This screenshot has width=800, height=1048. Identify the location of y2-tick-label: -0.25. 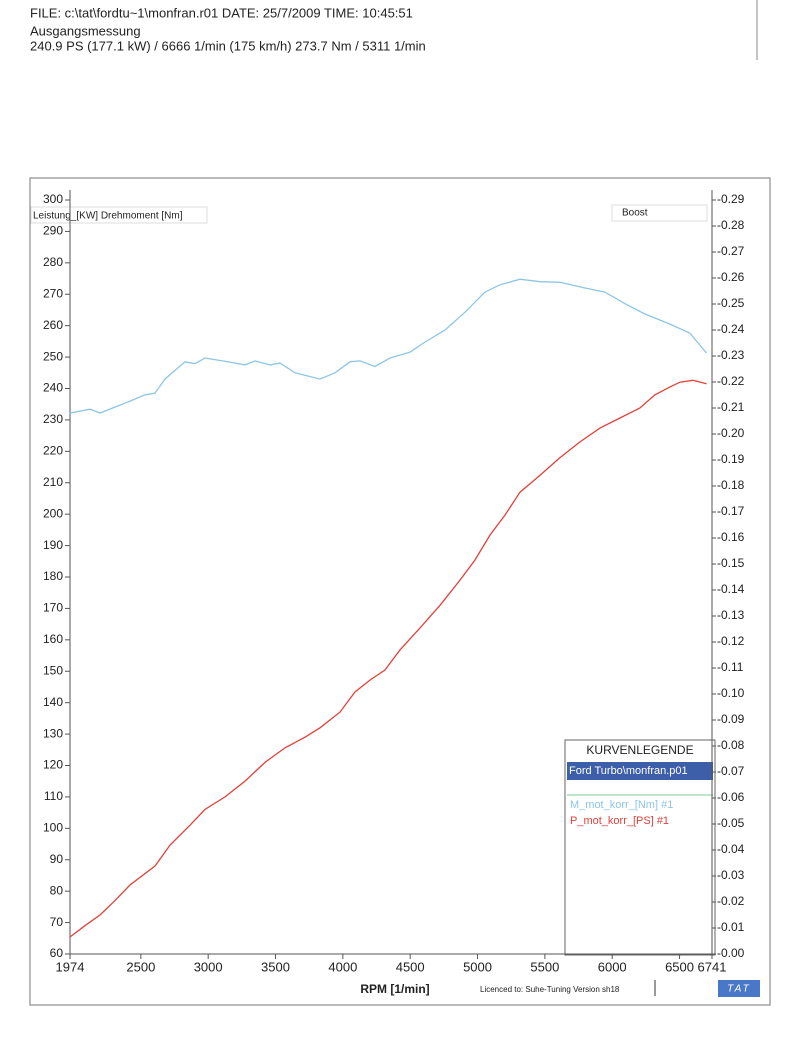
(731, 303).